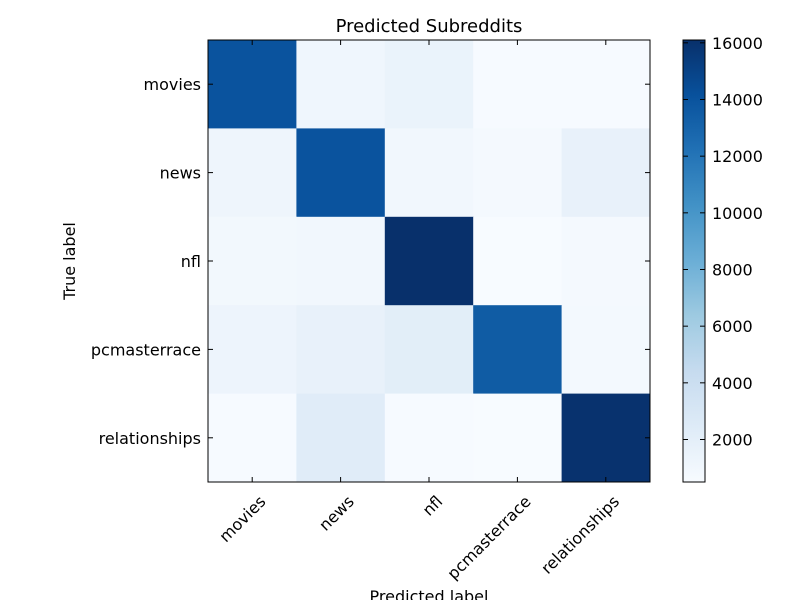 This screenshot has height=600, width=800. I want to click on colorbar-tick-label: 10000, so click(737, 213).